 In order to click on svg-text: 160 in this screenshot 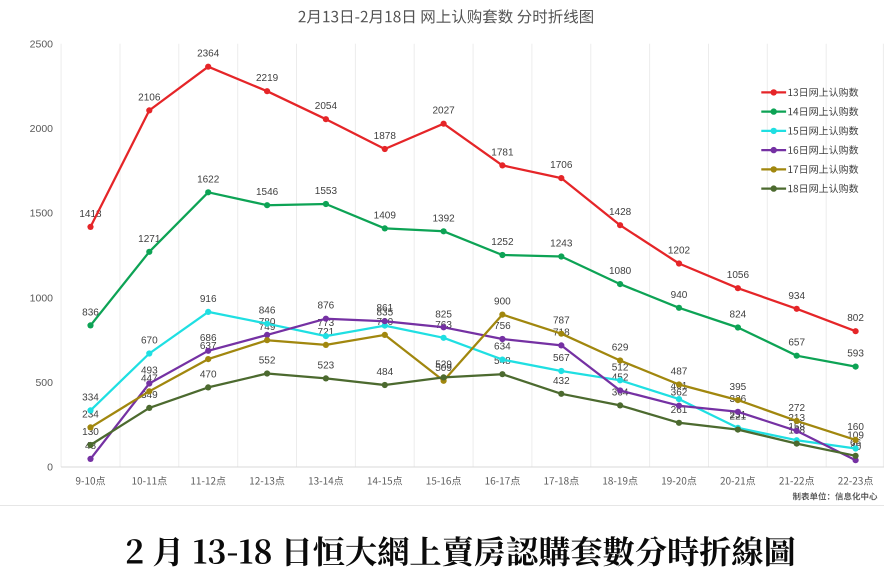, I will do `click(855, 427)`.